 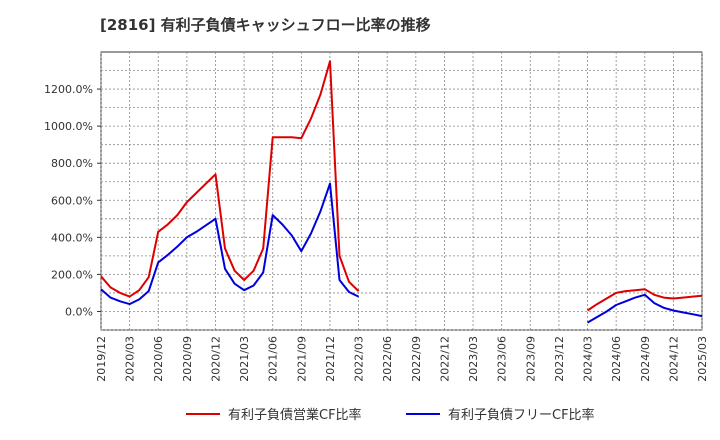 What do you see at coordinates (359, 359) in the screenshot?
I see `x-tick-label: 2022/03` at bounding box center [359, 359].